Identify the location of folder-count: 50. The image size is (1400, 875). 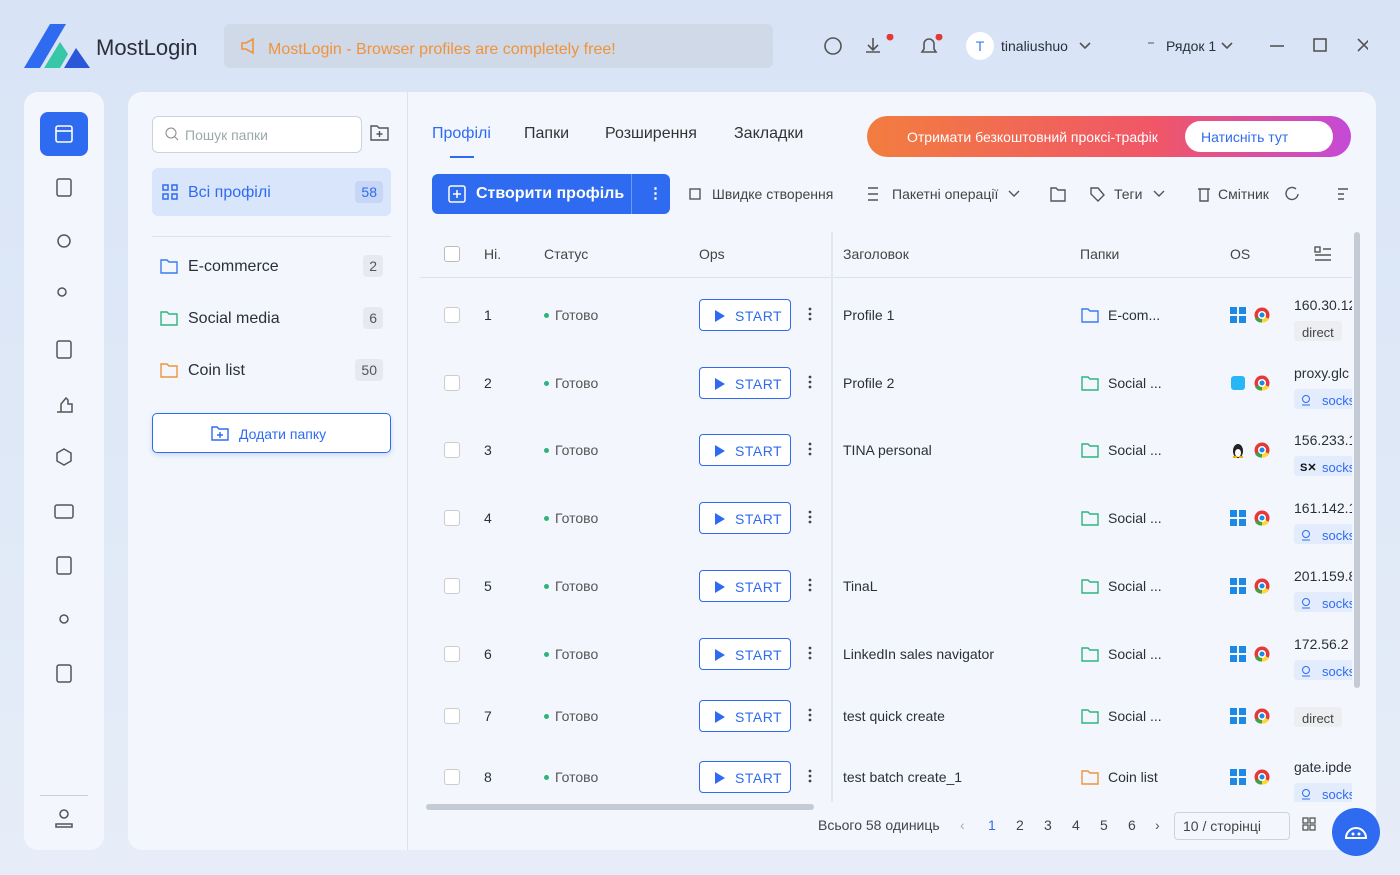
(369, 370).